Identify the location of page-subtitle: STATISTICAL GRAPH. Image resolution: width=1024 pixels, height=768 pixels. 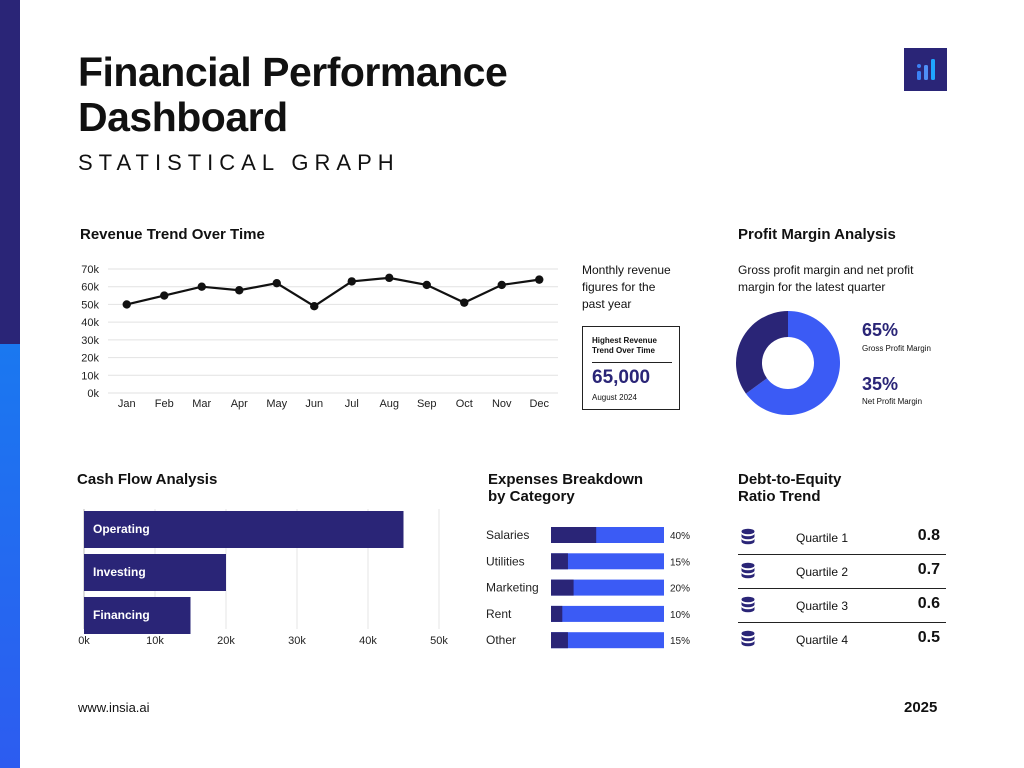
(239, 162).